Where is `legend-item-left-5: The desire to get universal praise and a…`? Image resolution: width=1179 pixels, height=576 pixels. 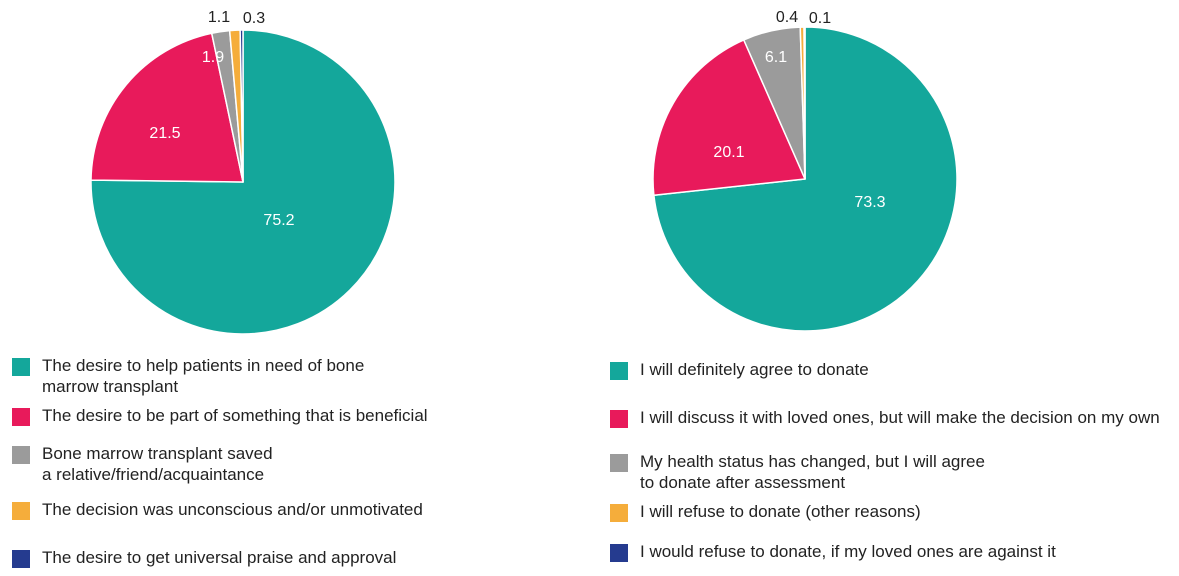 legend-item-left-5: The desire to get universal praise and a… is located at coordinates (204, 557).